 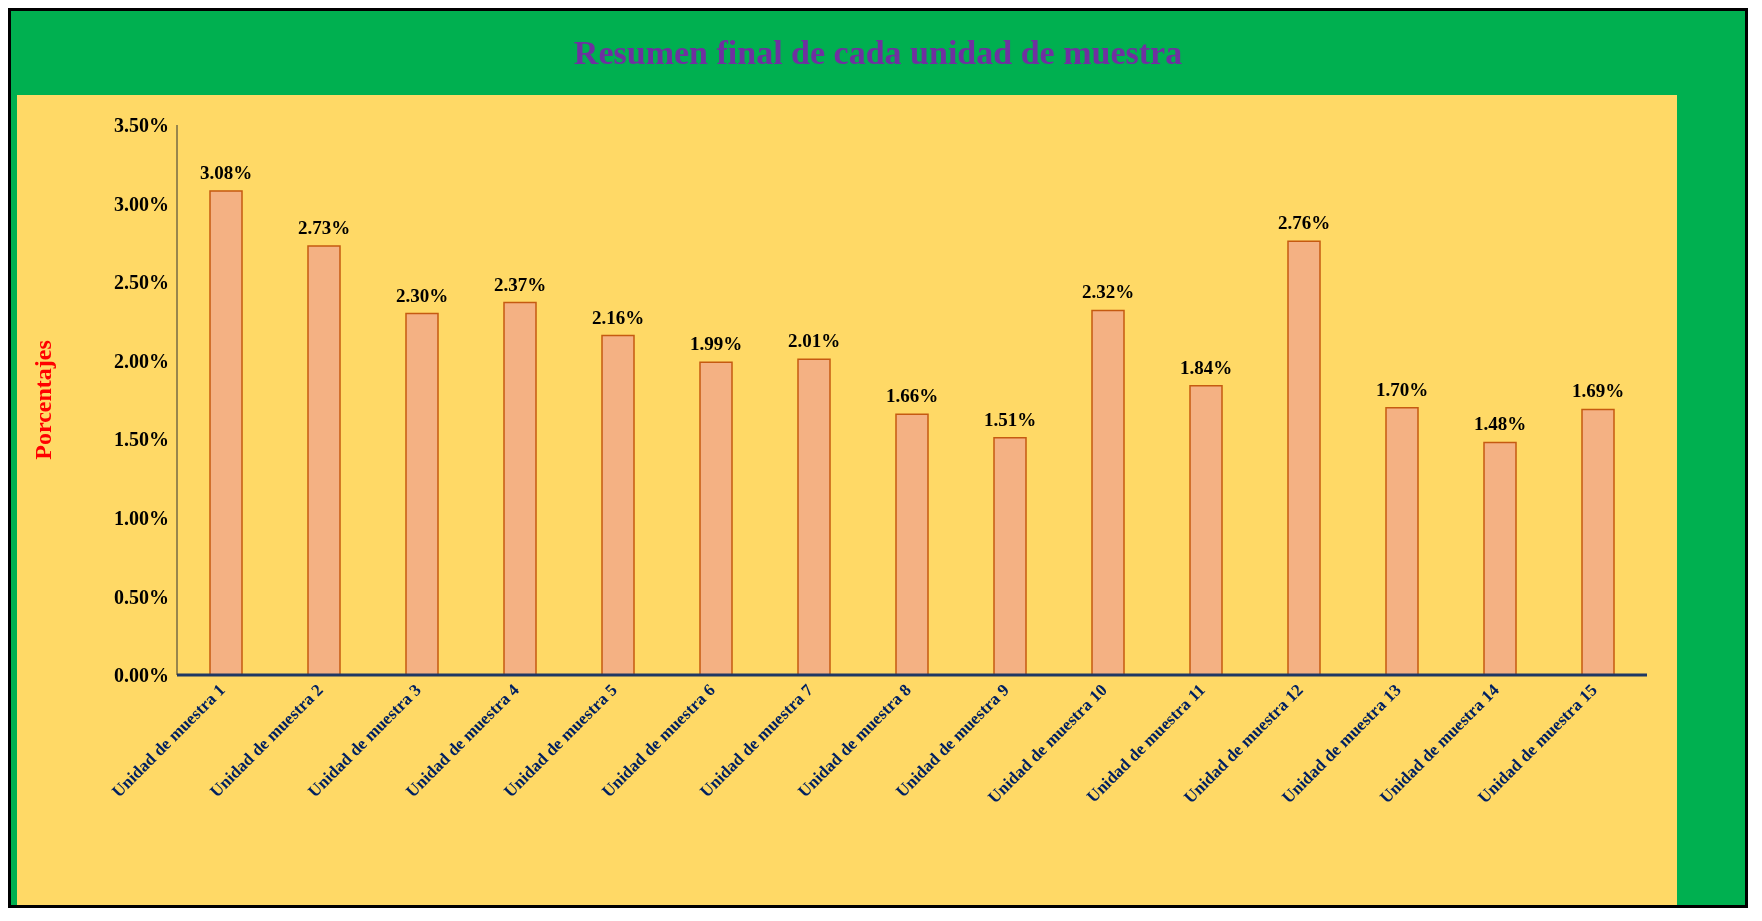 I want to click on data-label: 1.48%, so click(x=1500, y=424).